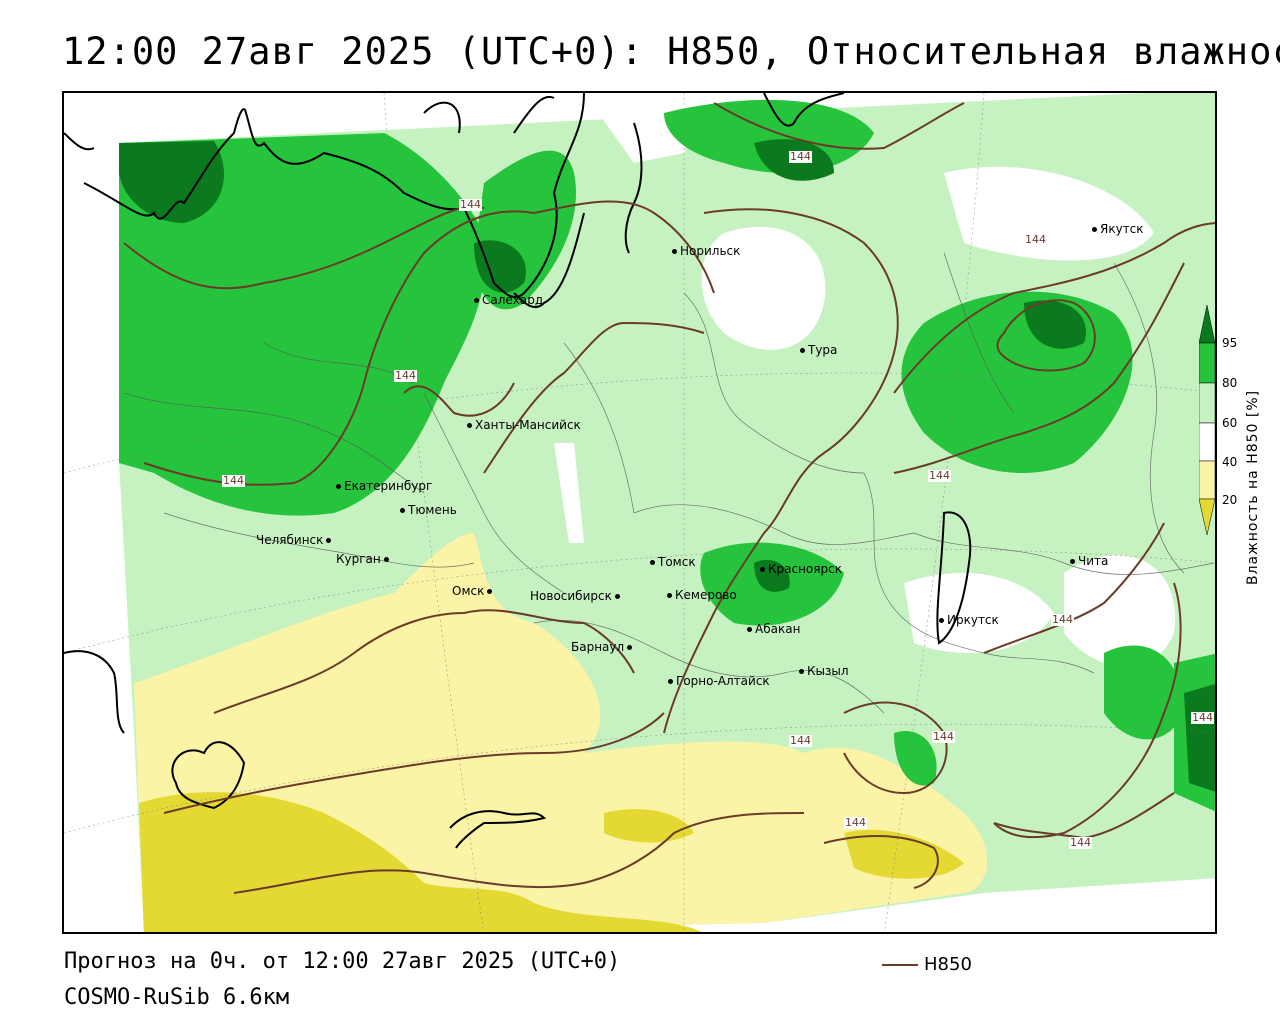 This screenshot has height=1024, width=1280. What do you see at coordinates (706, 595) in the screenshot?
I see `city-label: Кемерово` at bounding box center [706, 595].